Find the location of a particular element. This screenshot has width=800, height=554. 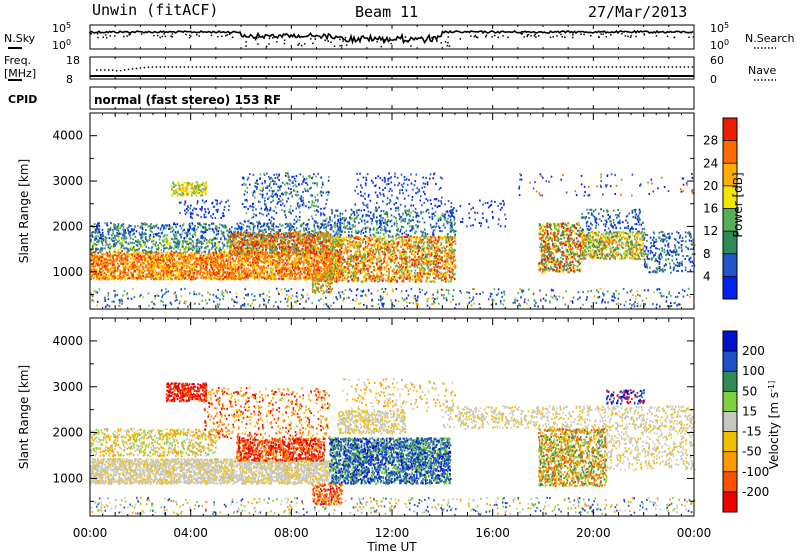

noise-left-tick-bottom: 100 is located at coordinates (61, 45).